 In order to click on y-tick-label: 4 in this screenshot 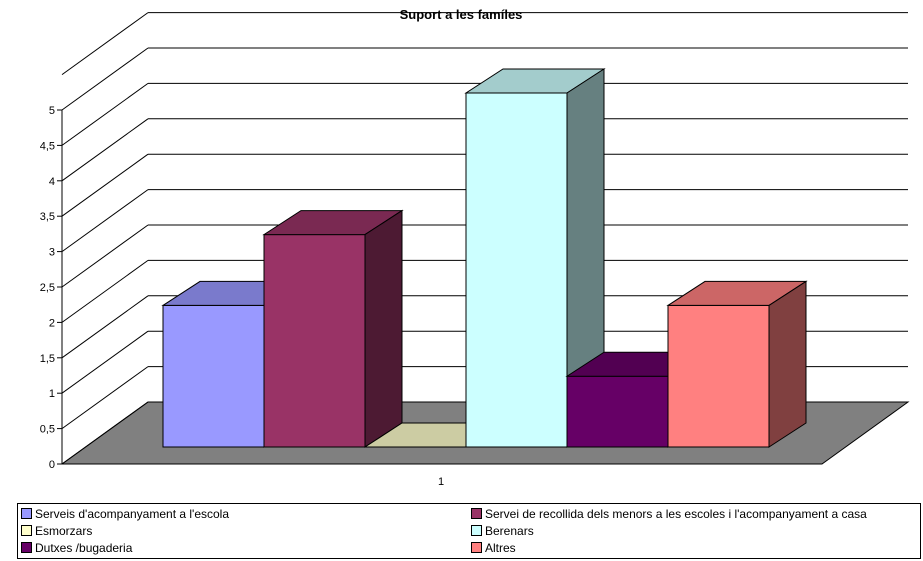, I will do `click(52, 182)`.